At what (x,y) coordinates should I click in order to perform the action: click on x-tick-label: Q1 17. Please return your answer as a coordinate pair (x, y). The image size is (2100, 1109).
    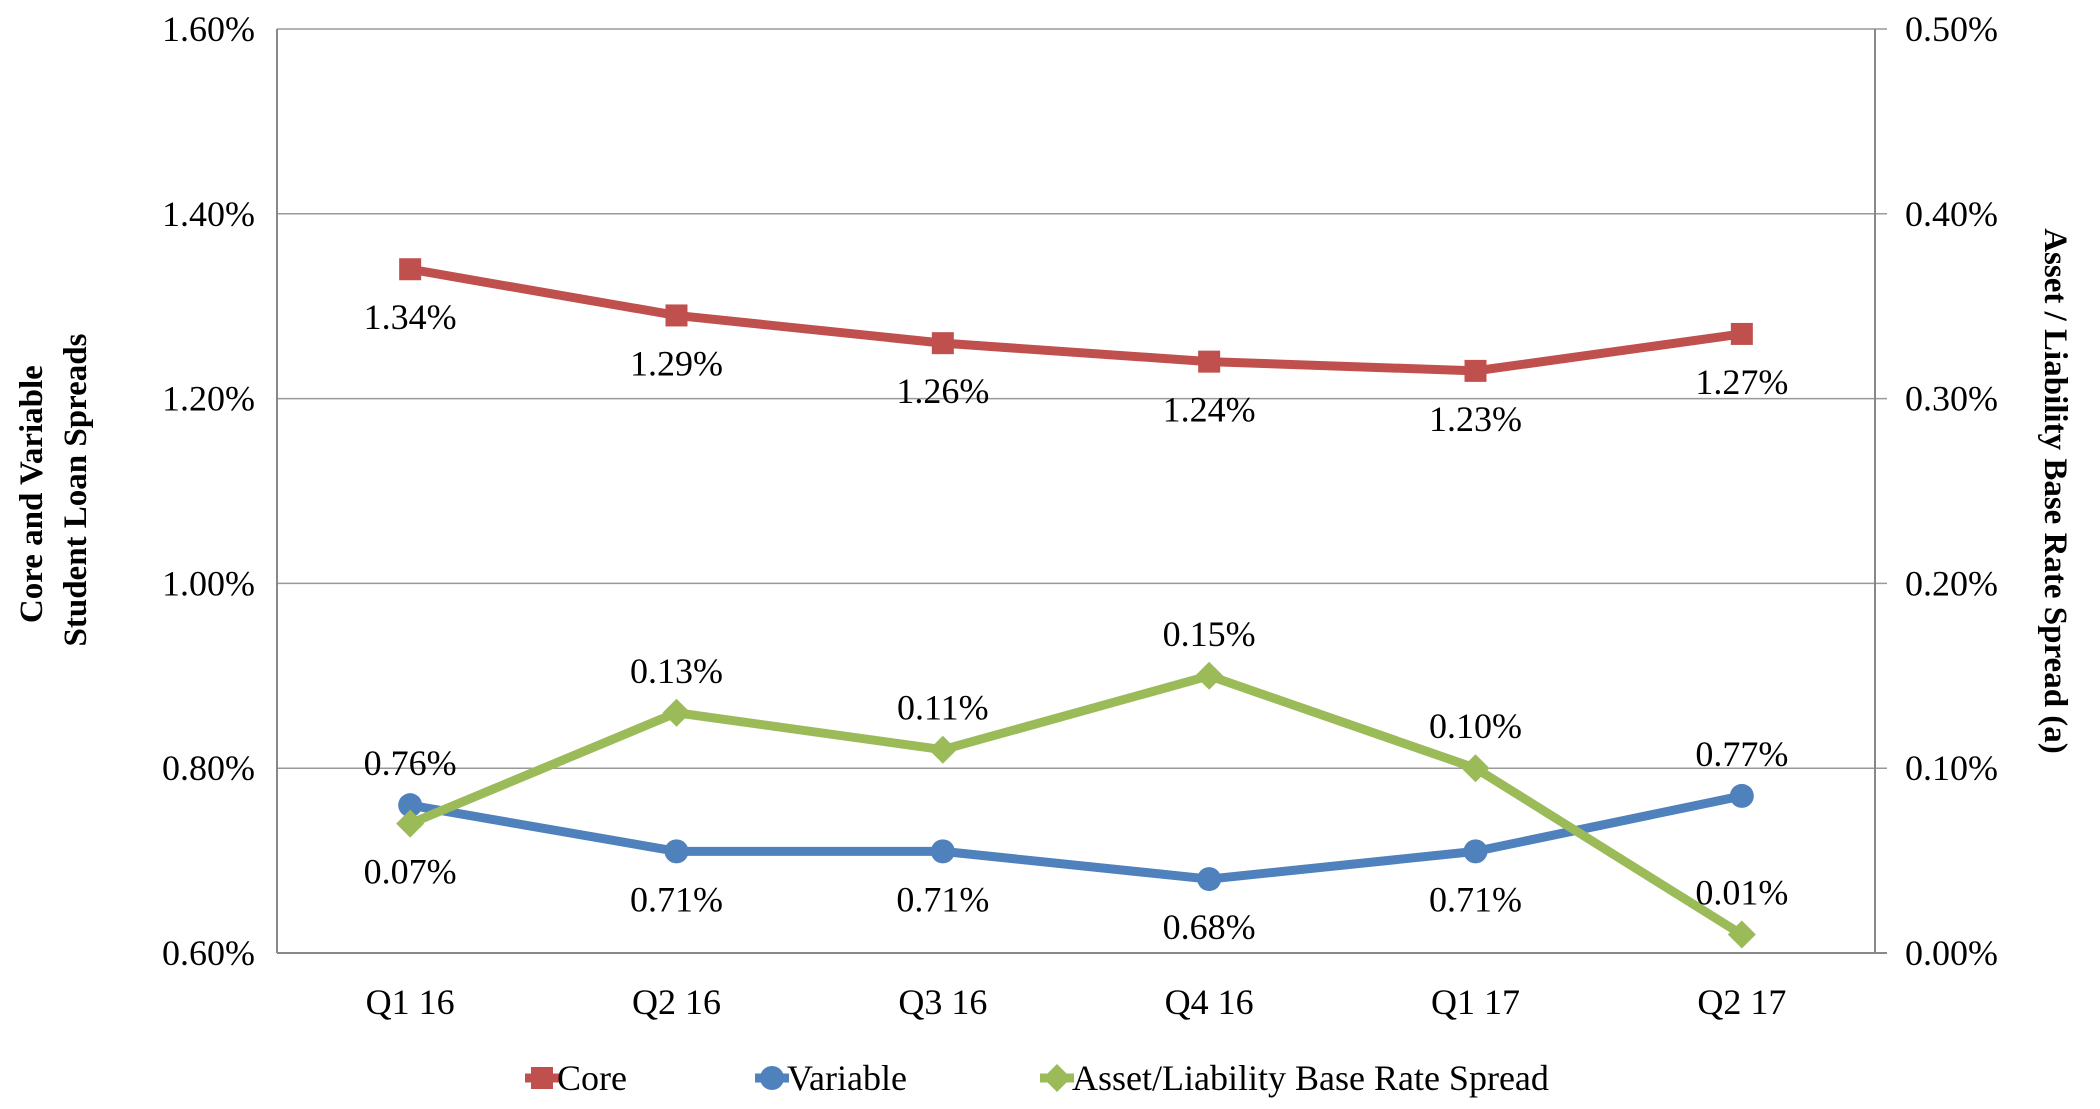
    Looking at the image, I should click on (1475, 1002).